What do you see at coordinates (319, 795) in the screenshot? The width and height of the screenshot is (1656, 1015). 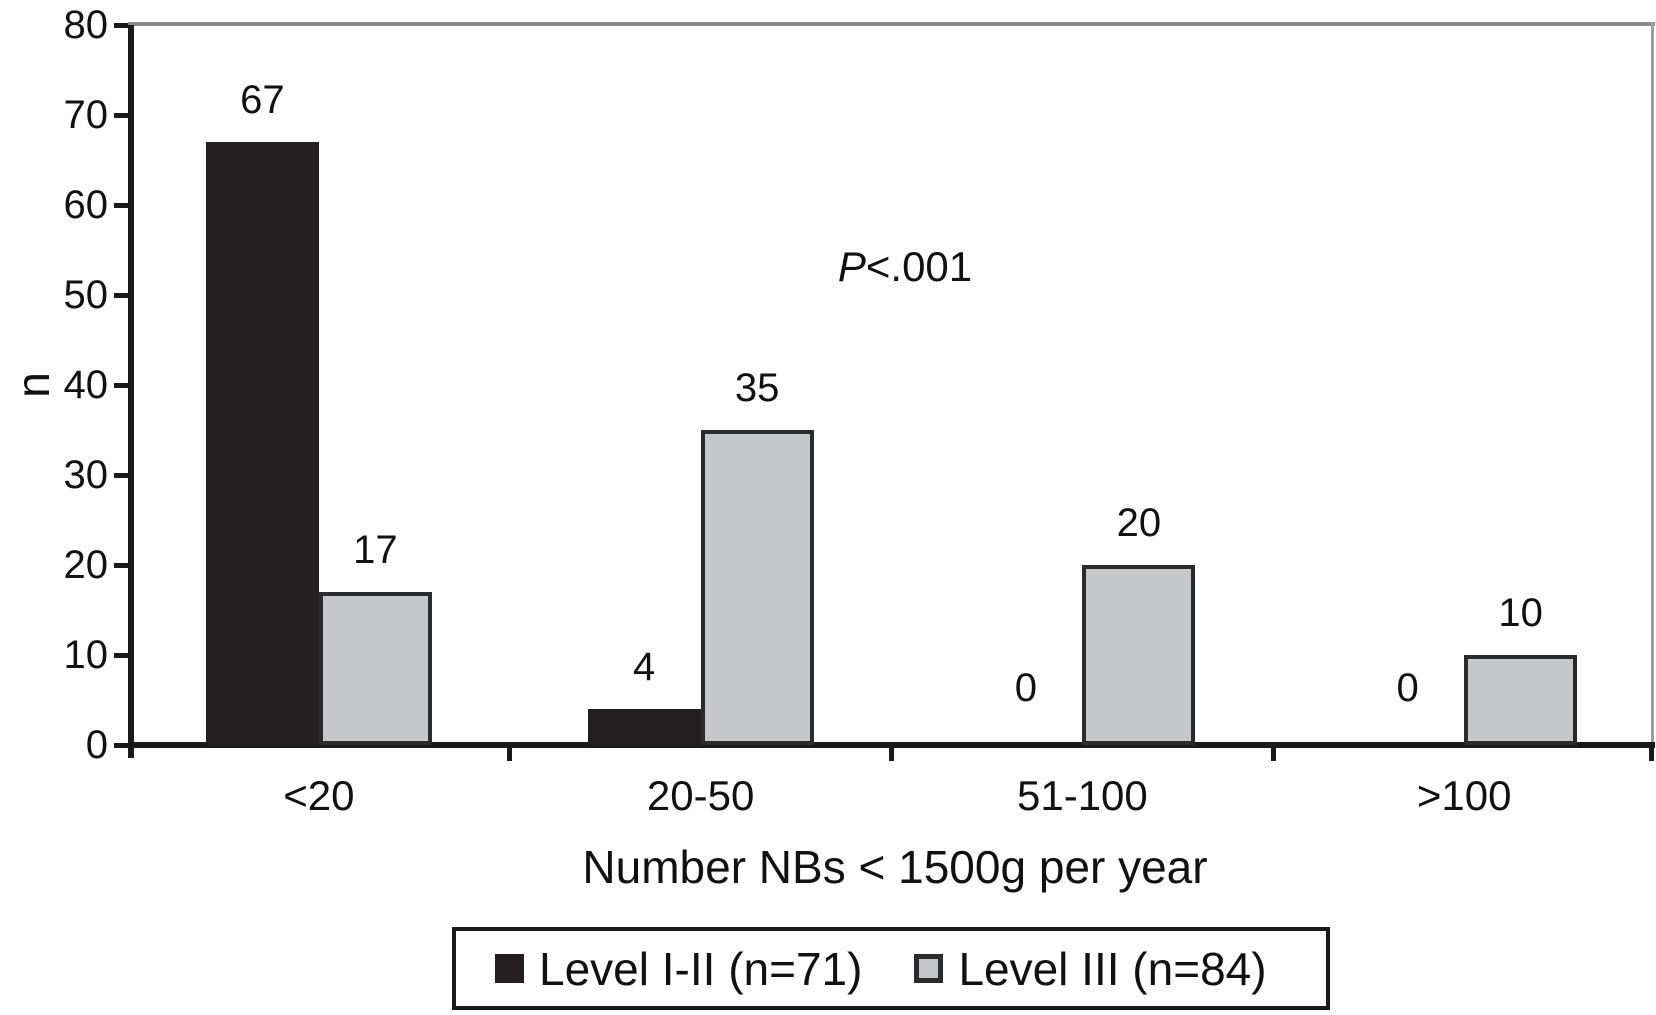 I see `x-tick-label: <20` at bounding box center [319, 795].